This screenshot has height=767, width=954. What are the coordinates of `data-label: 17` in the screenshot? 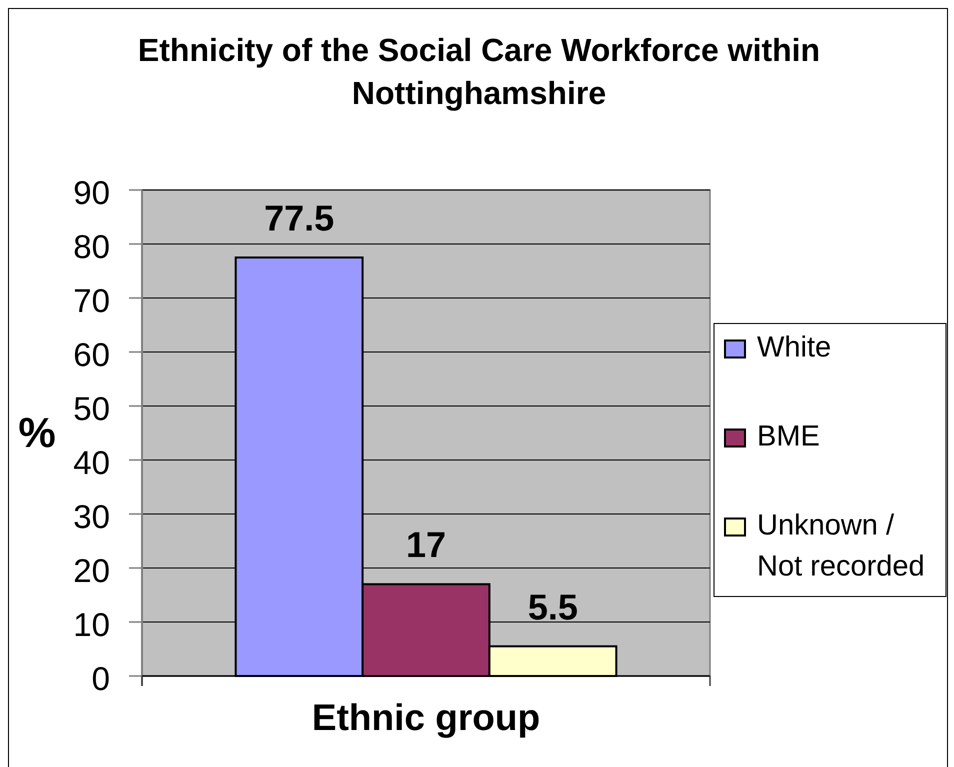 It's located at (426, 545).